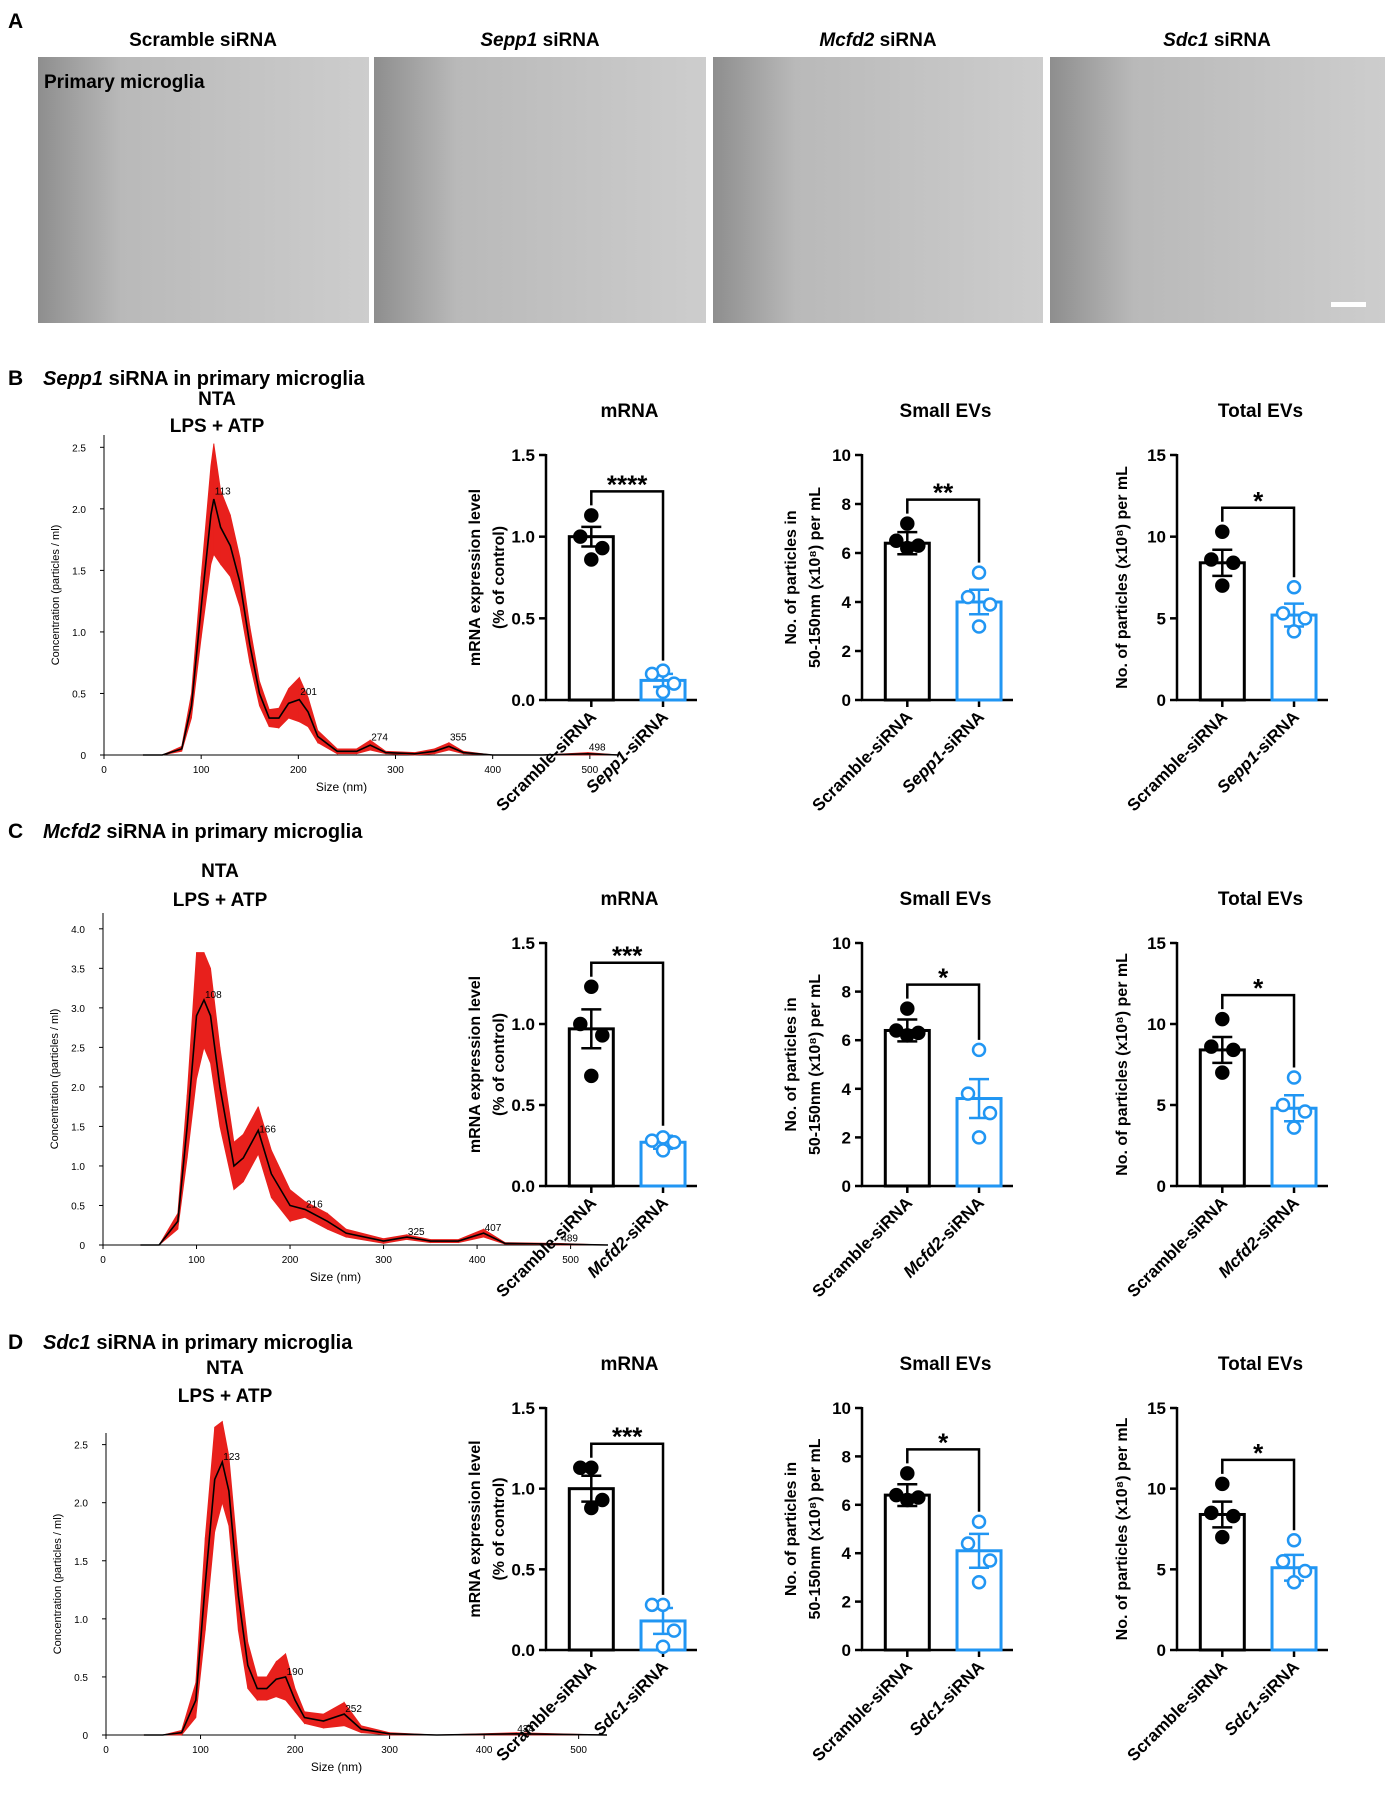 This screenshot has height=1800, width=1394. I want to click on x-tick-label: 400, so click(484, 1750).